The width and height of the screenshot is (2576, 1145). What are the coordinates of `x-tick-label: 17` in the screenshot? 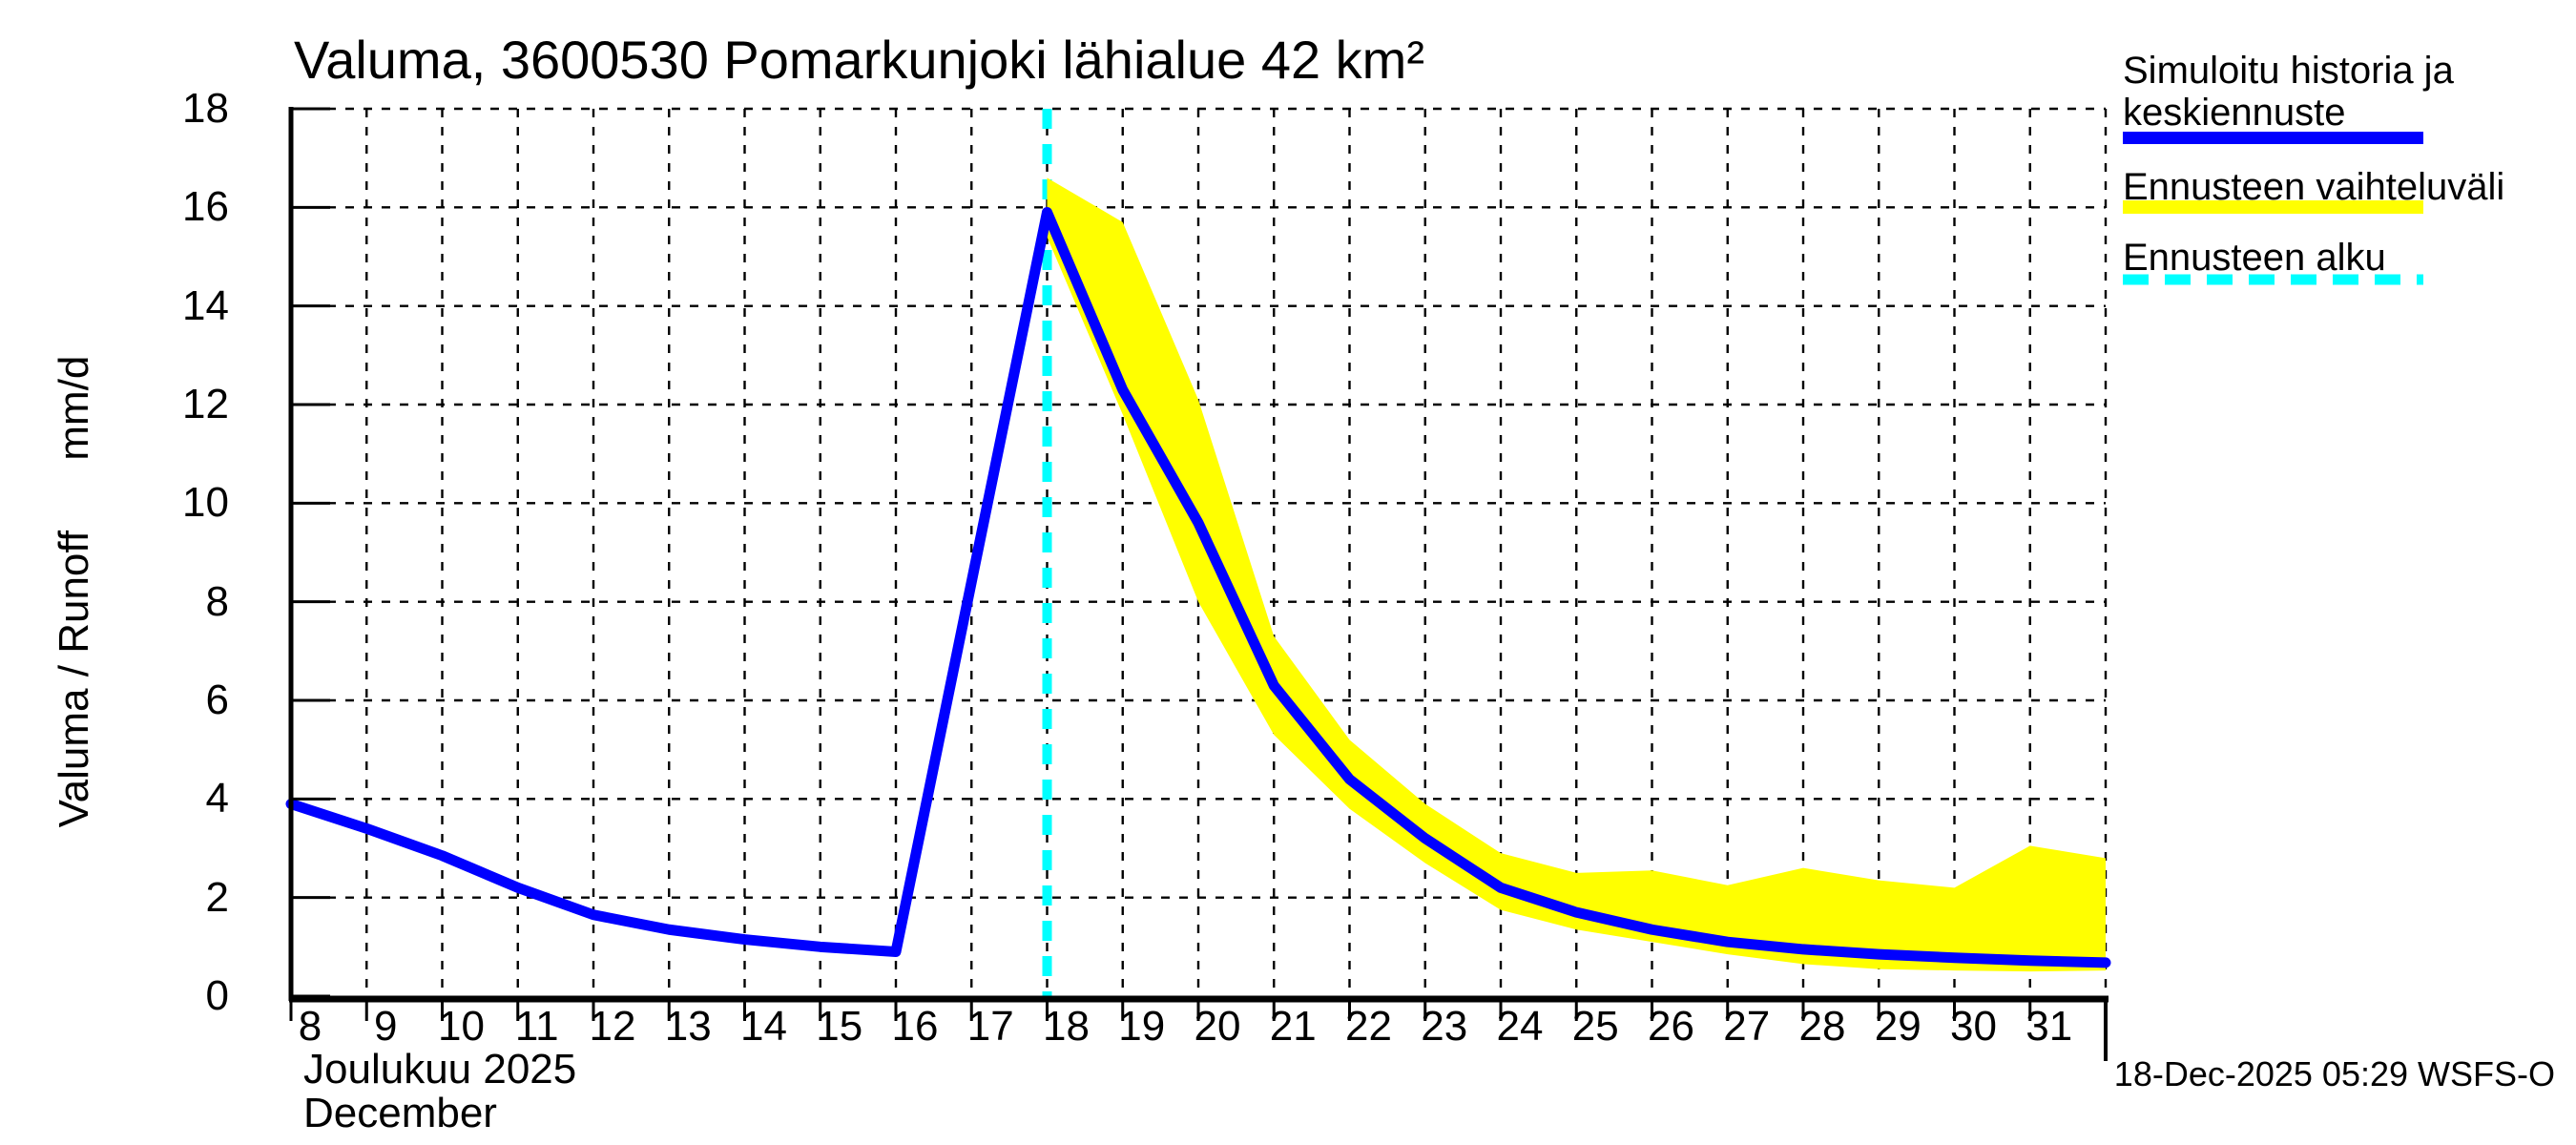 It's located at (990, 1026).